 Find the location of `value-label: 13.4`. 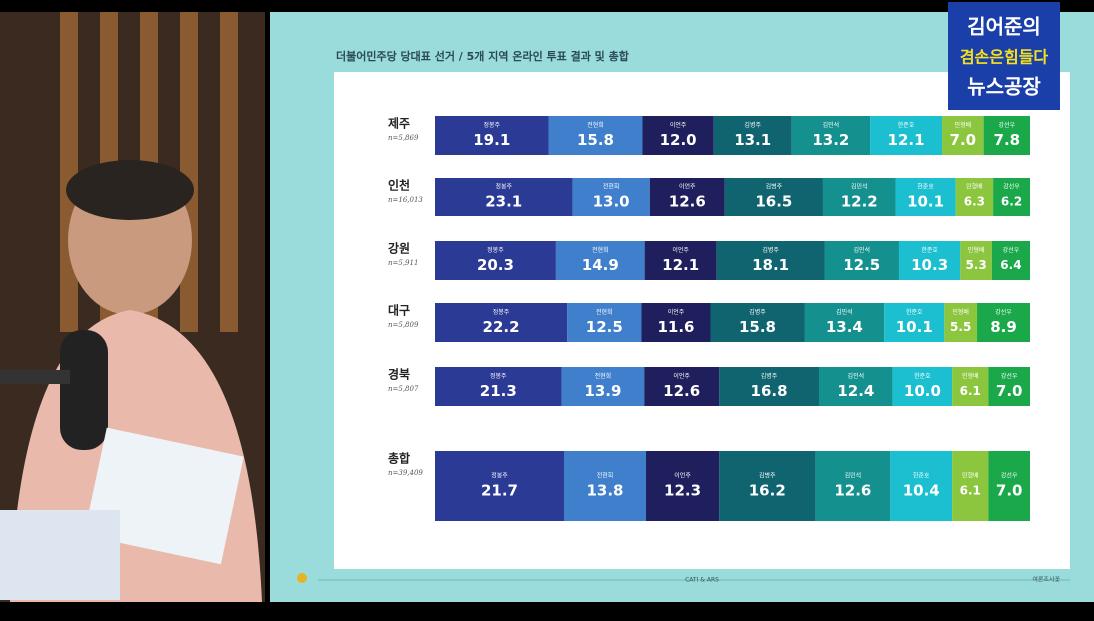

value-label: 13.4 is located at coordinates (844, 327).